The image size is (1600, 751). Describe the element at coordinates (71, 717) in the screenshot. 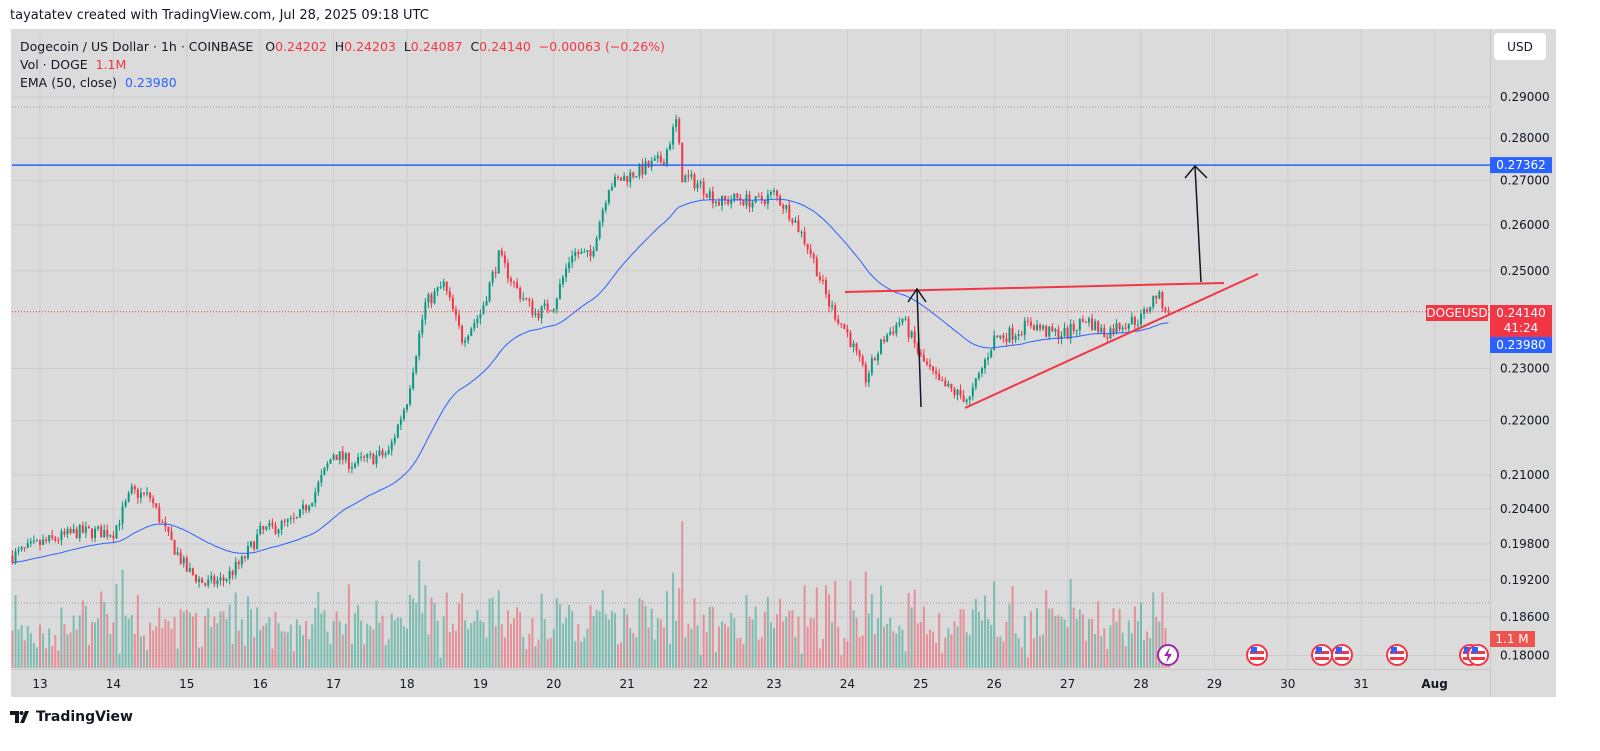

I see `tradingview-logo: TradingView` at that location.